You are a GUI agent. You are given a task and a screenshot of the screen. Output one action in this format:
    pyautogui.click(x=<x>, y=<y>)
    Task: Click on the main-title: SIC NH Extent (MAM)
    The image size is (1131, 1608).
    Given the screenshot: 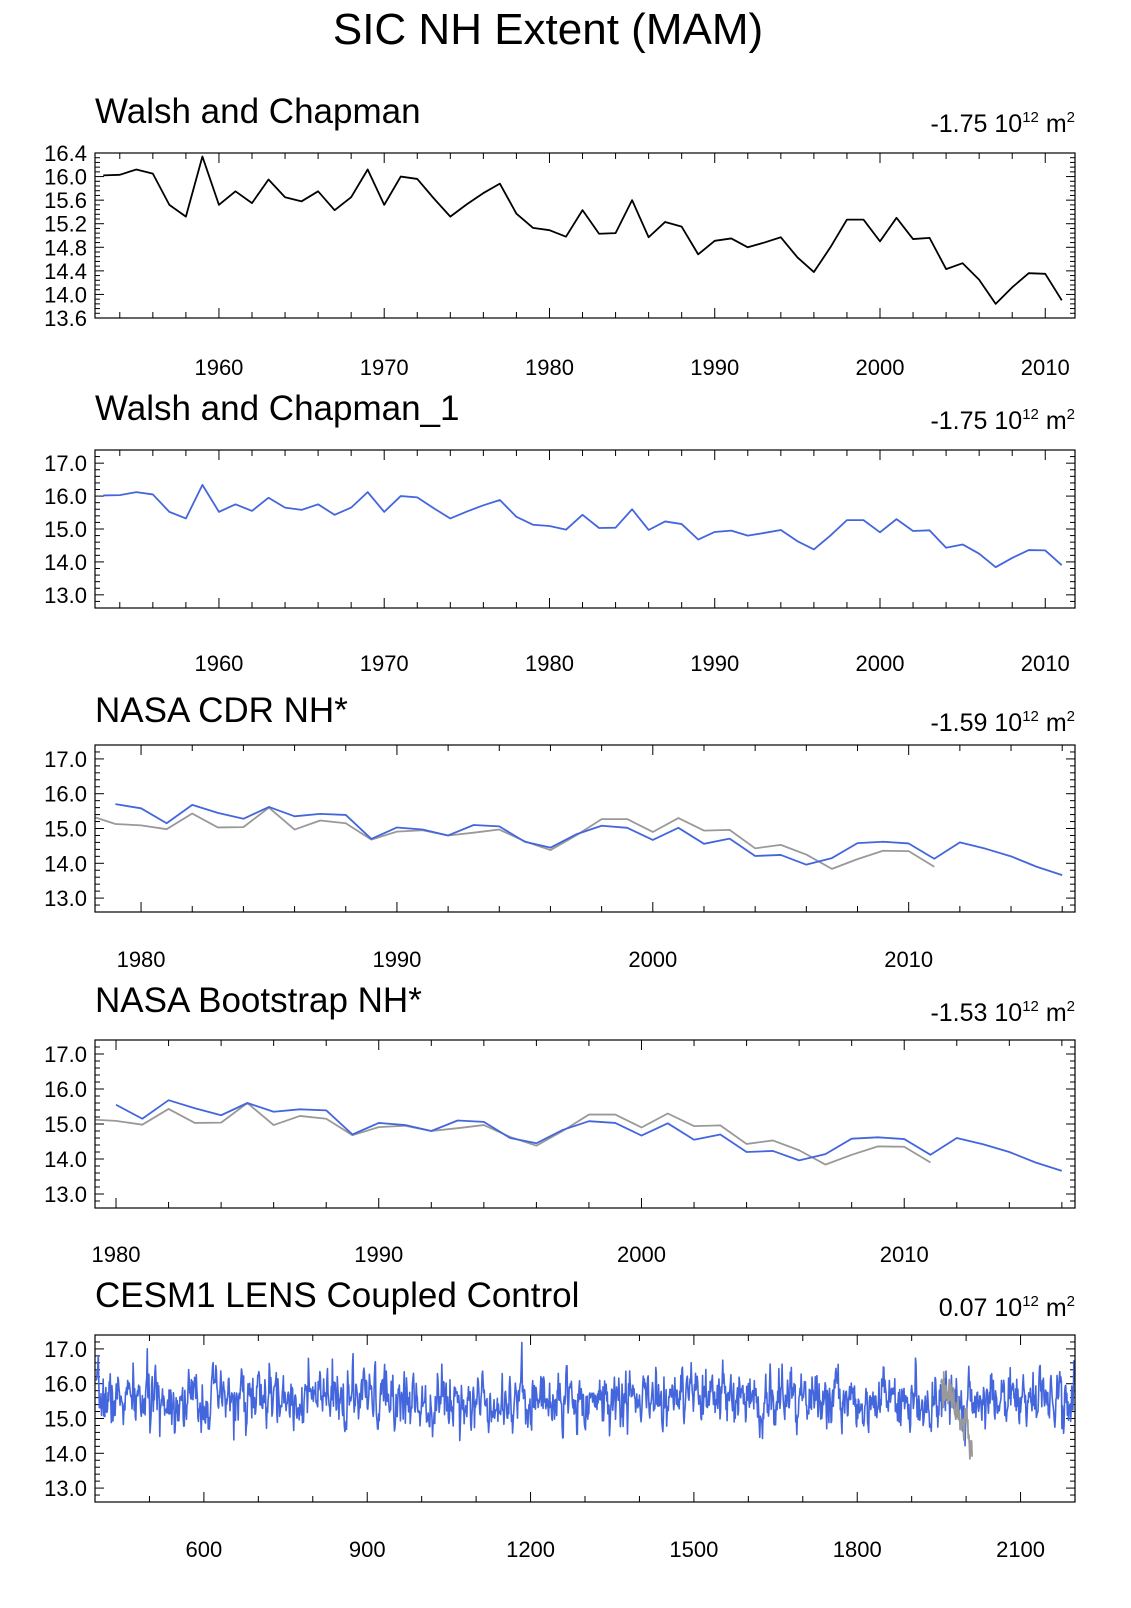 What is the action you would take?
    pyautogui.click(x=548, y=29)
    